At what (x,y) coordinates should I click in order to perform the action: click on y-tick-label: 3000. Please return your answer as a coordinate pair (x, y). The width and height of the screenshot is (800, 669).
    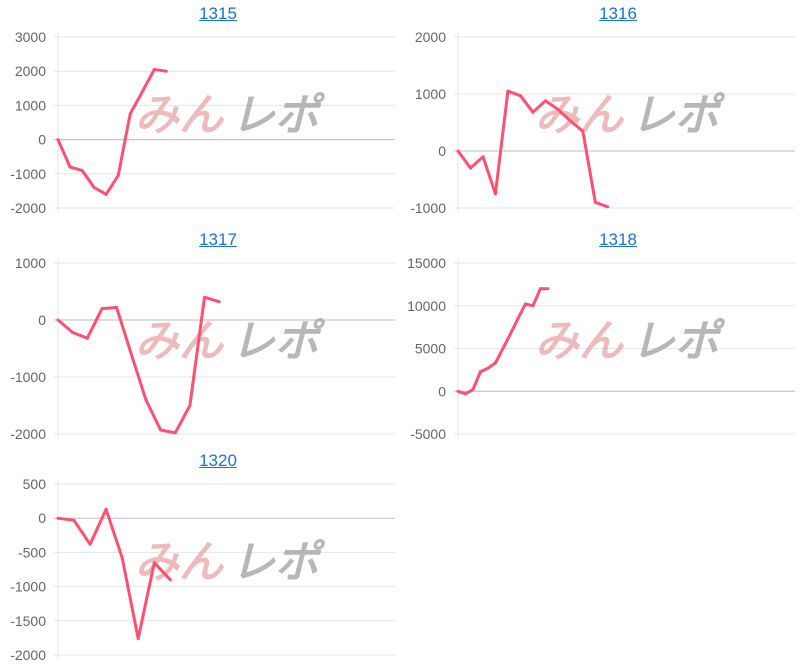
    Looking at the image, I should click on (30, 37).